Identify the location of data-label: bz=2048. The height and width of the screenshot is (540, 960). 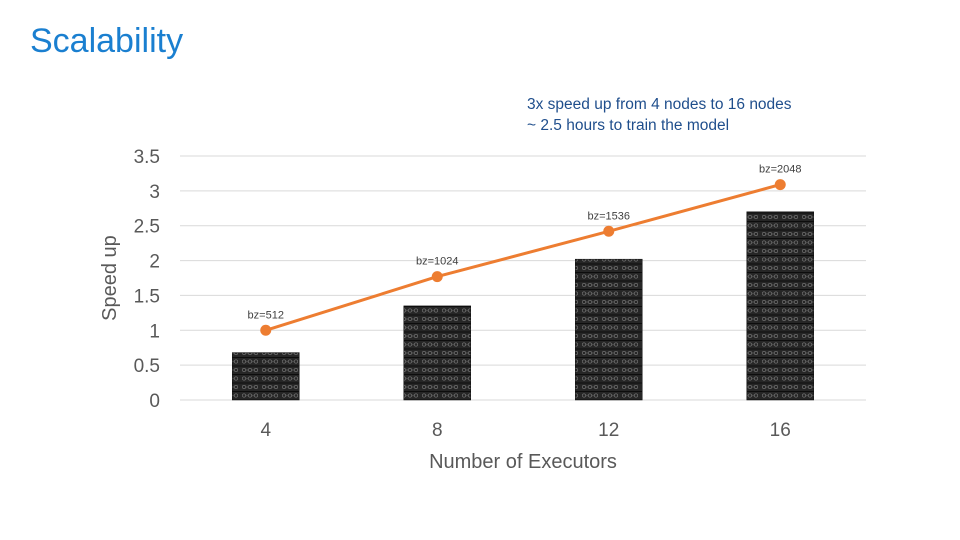
(780, 170).